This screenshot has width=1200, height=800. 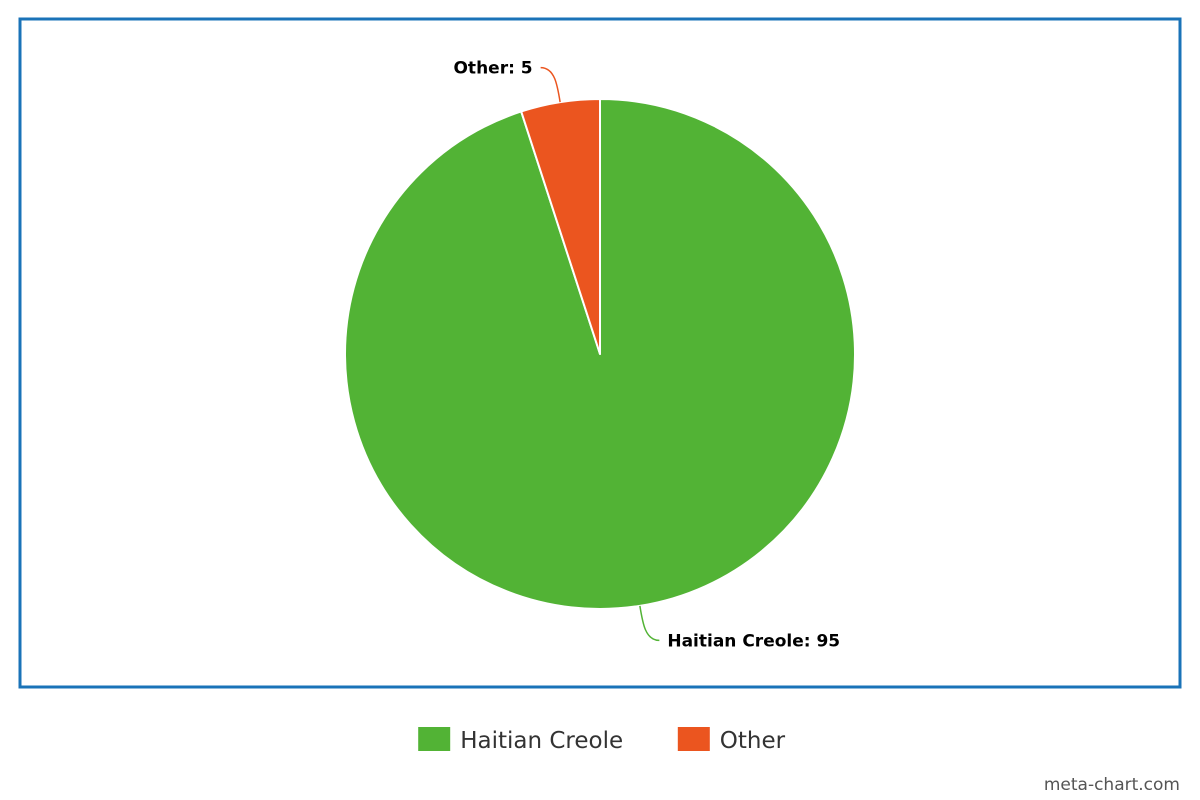 I want to click on legend: Haitian Creole Other, so click(x=602, y=740).